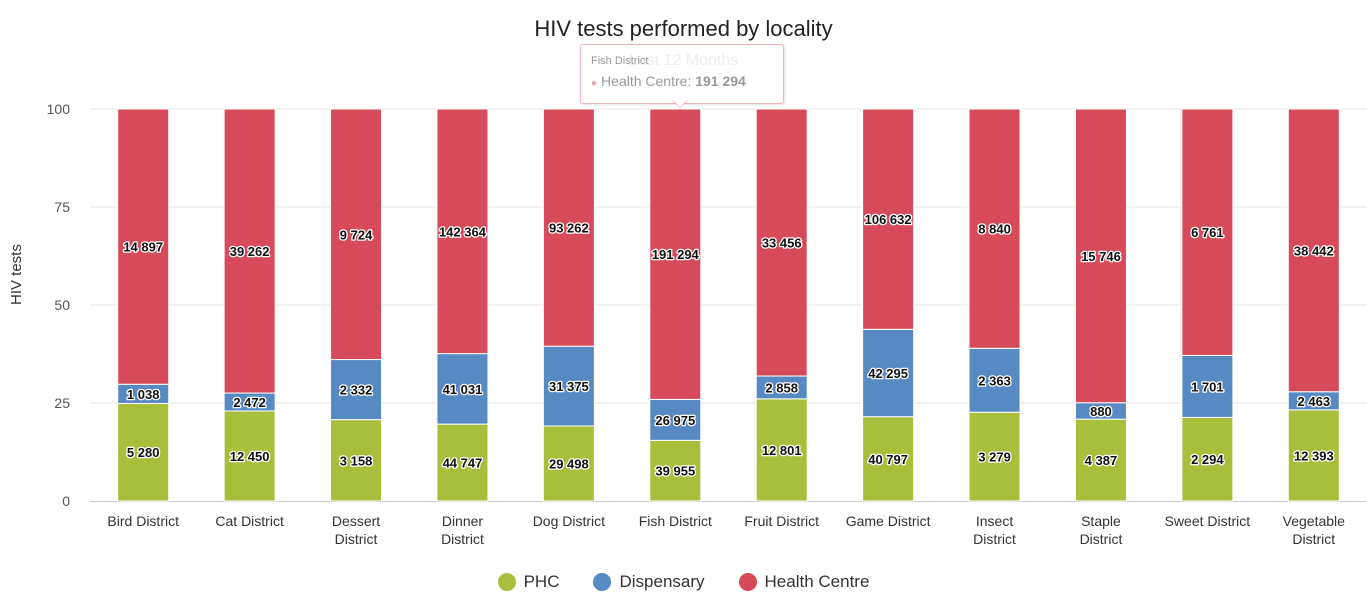 This screenshot has width=1367, height=605. I want to click on data-label: 26 975, so click(675, 420).